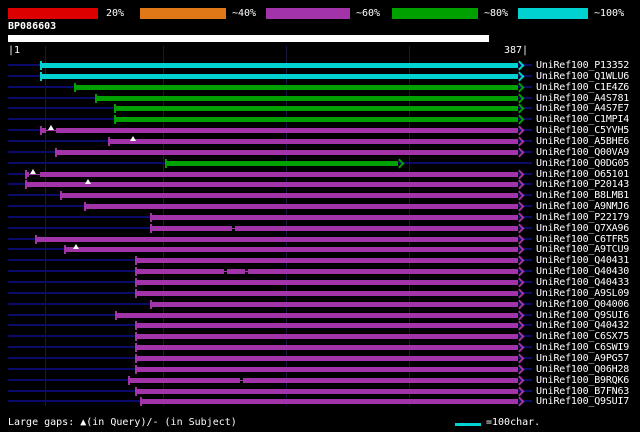 This screenshot has height=432, width=640. Describe the element at coordinates (583, 217) in the screenshot. I see `hit-label: UniRef100_P22179` at that location.